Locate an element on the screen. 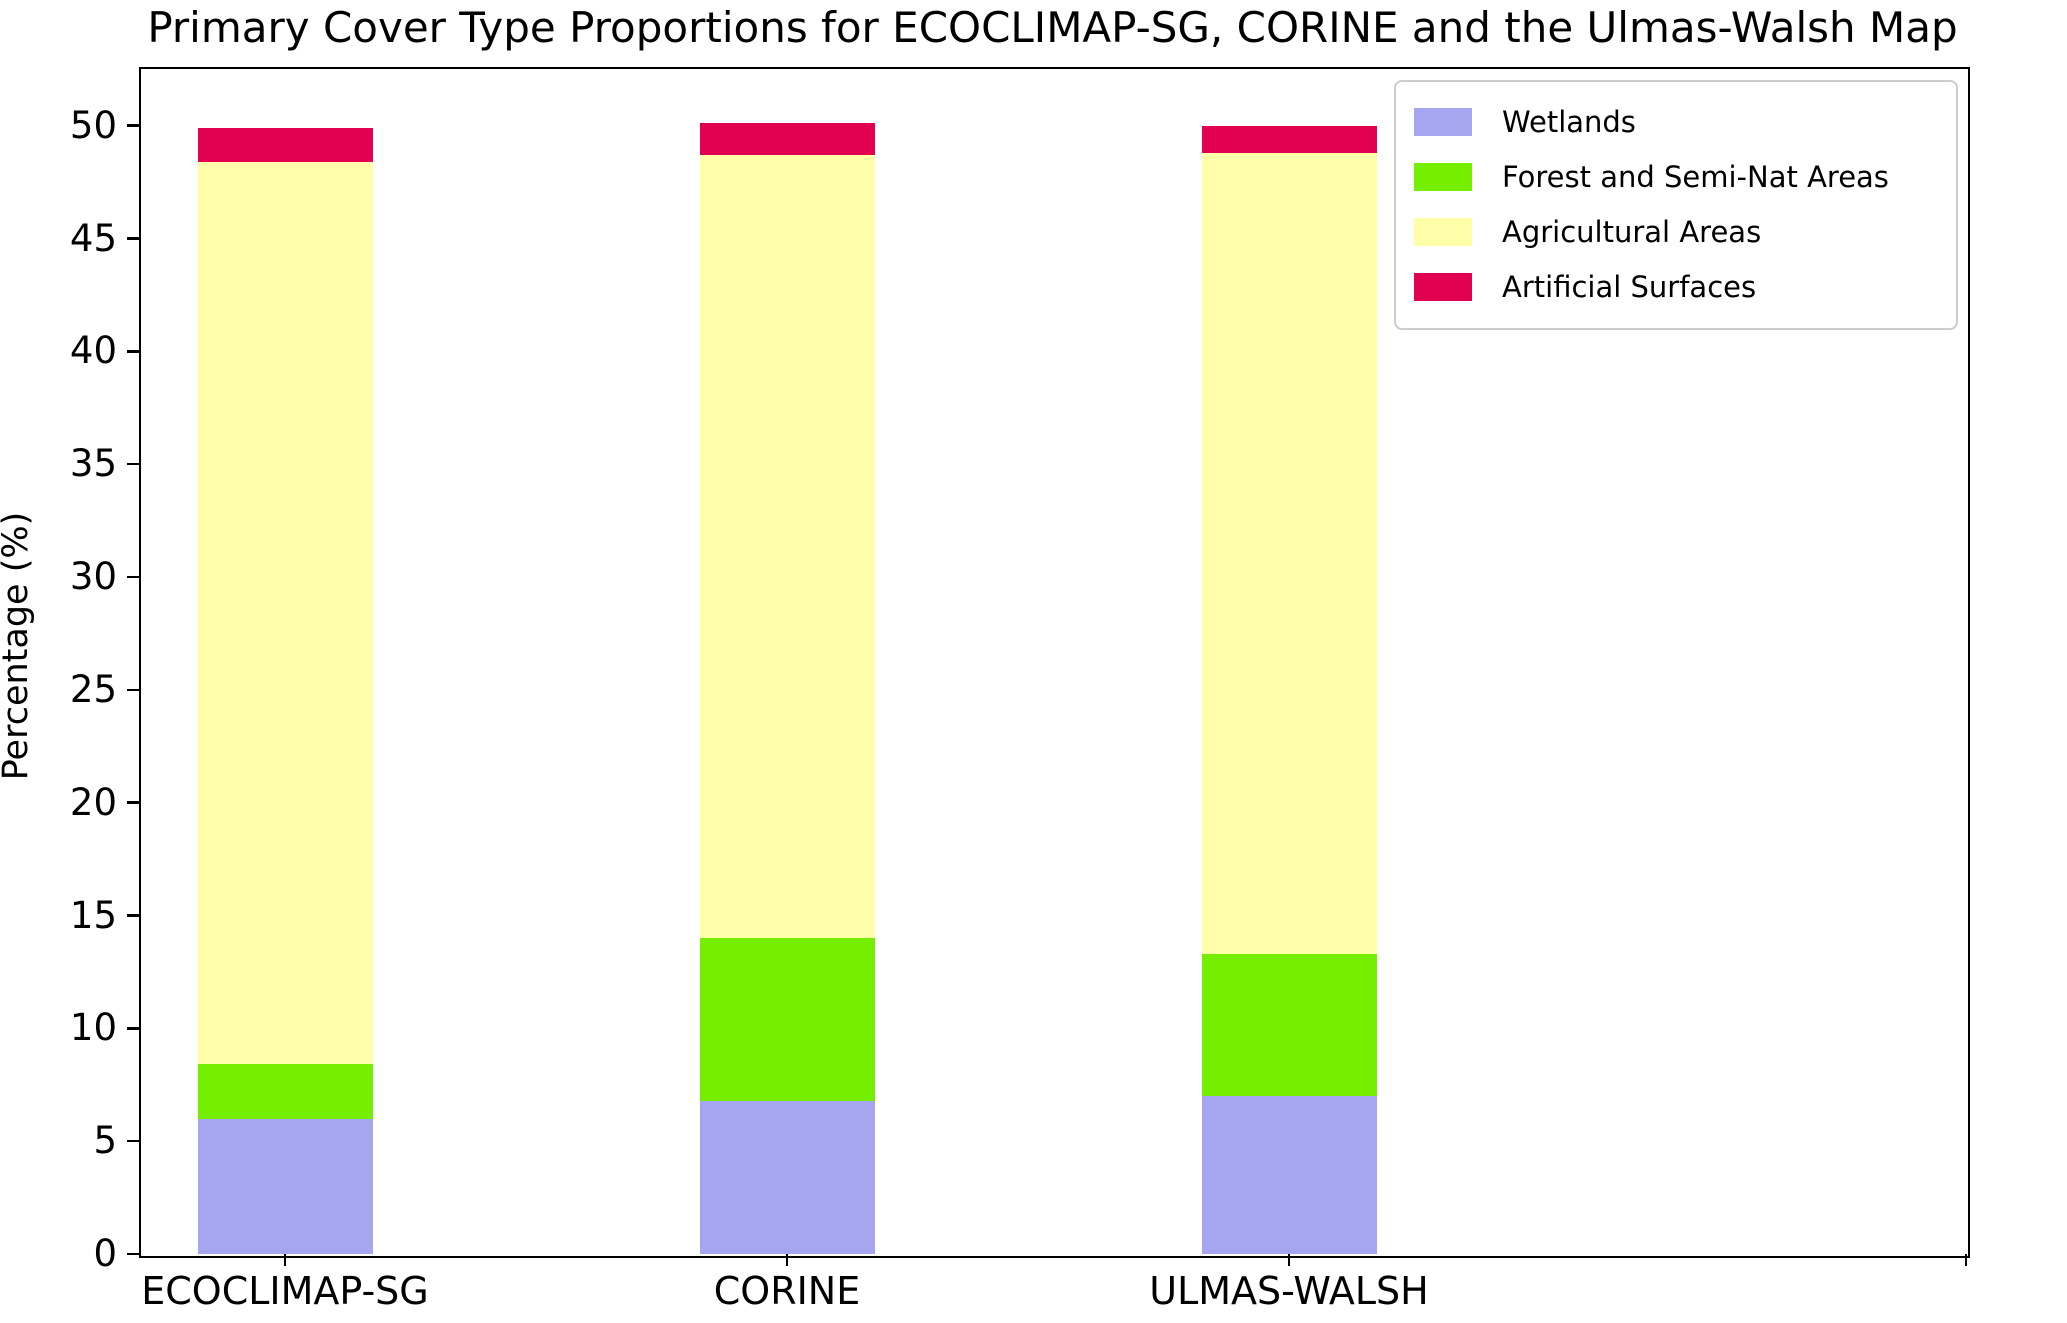 This screenshot has height=1323, width=2067. legend-row: Agricultural Areas is located at coordinates (1676, 231).